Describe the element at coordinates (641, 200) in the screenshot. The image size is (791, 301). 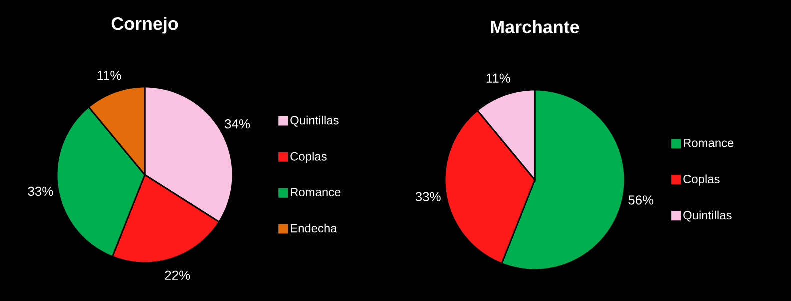
I see `data-label: 56%` at that location.